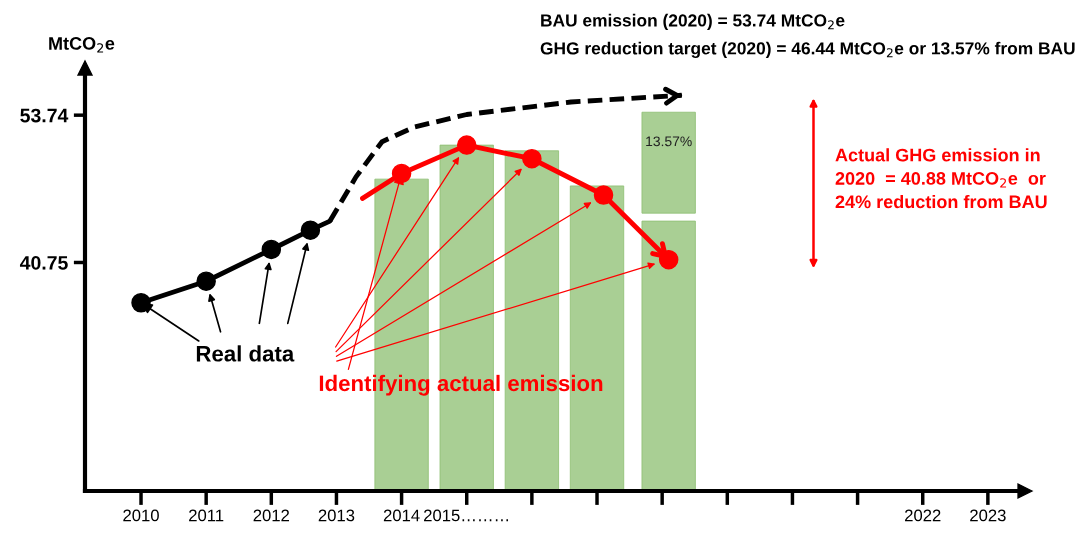 This screenshot has height=535, width=1083. I want to click on y-tick-label: 53.74, so click(44, 115).